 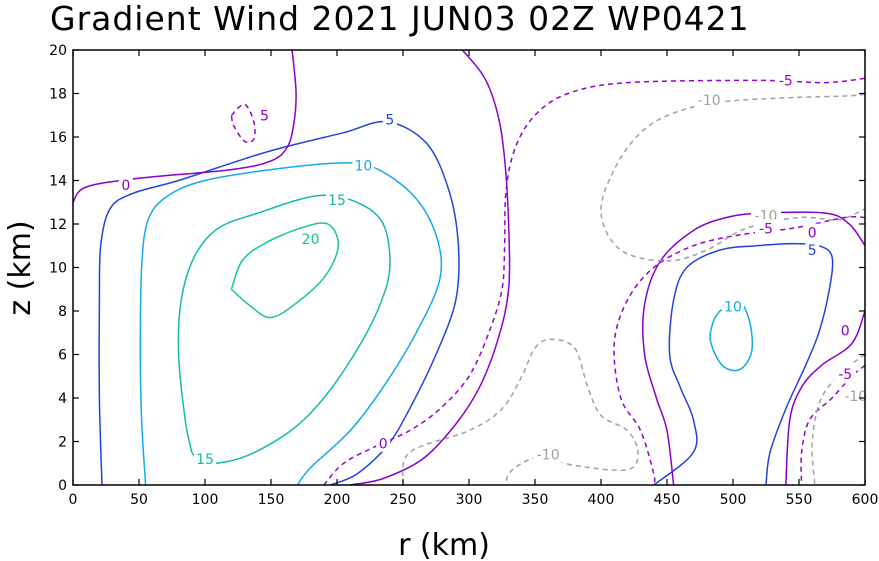 What do you see at coordinates (535, 500) in the screenshot?
I see `x-tick-label: 350` at bounding box center [535, 500].